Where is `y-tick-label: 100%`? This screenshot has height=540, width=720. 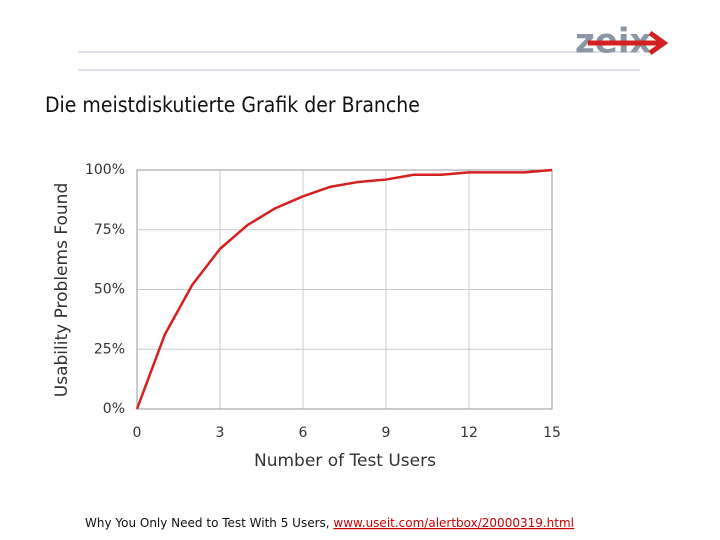 y-tick-label: 100% is located at coordinates (105, 170).